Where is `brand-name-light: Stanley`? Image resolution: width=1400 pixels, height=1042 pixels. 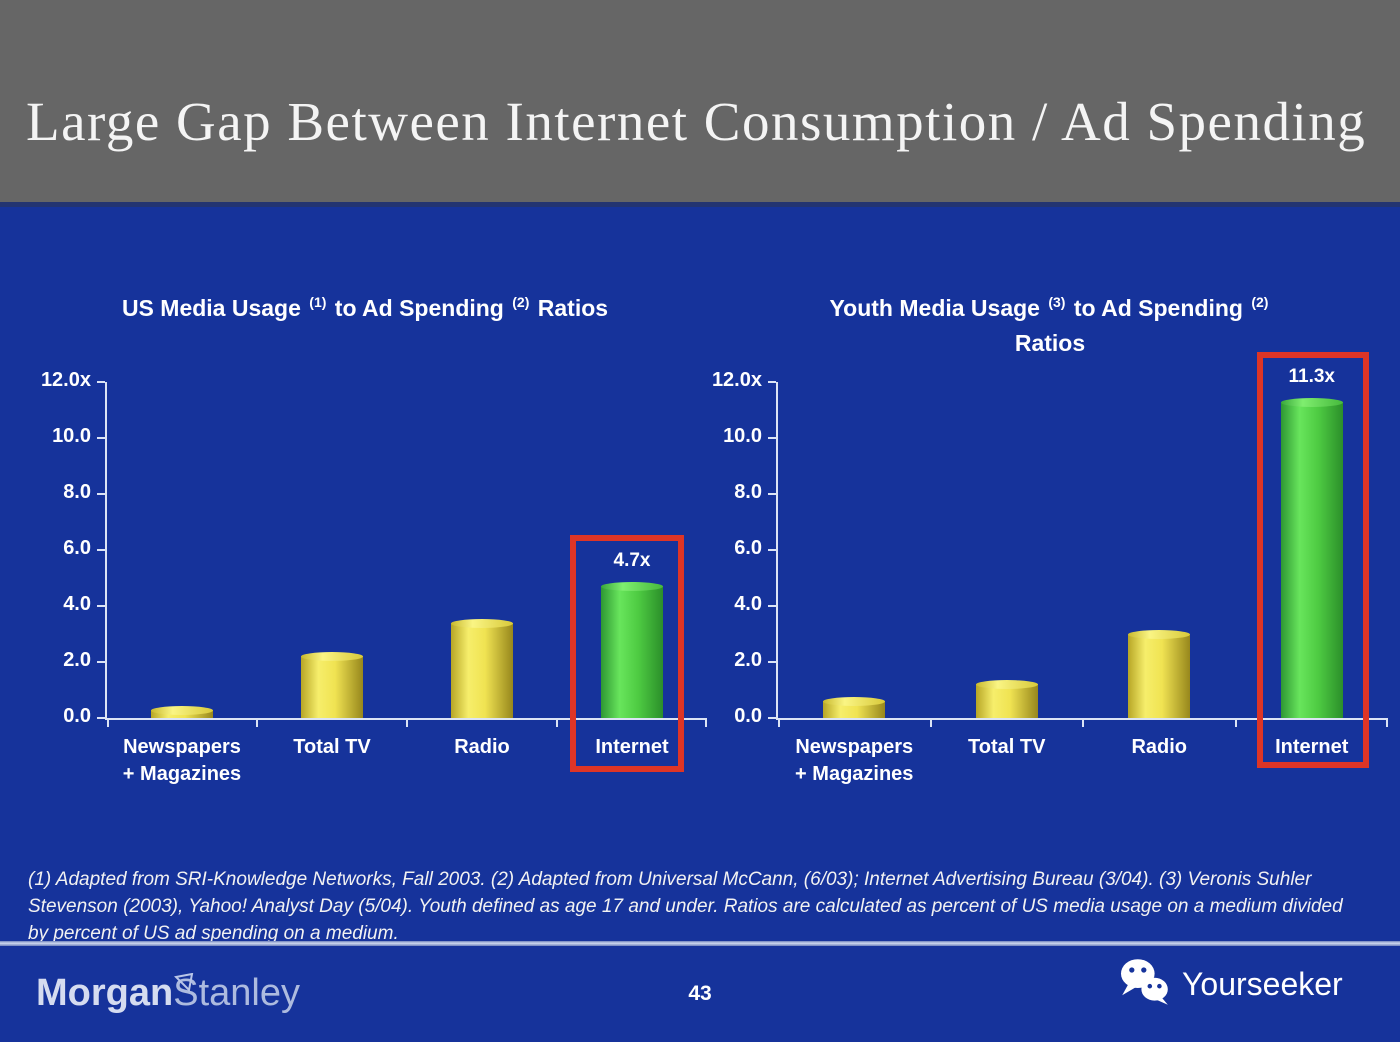
brand-name-light: Stanley is located at coordinates (236, 993).